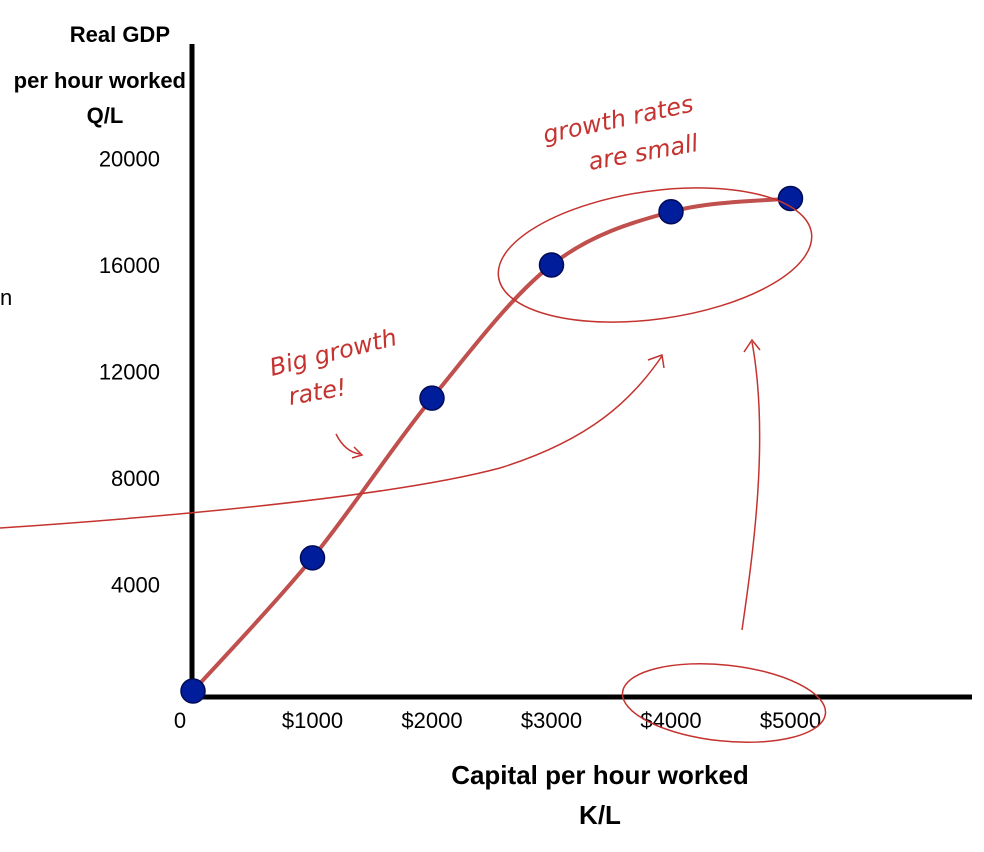  Describe the element at coordinates (99, 80) in the screenshot. I see `y-axis-label-line2: per hour worked` at that location.